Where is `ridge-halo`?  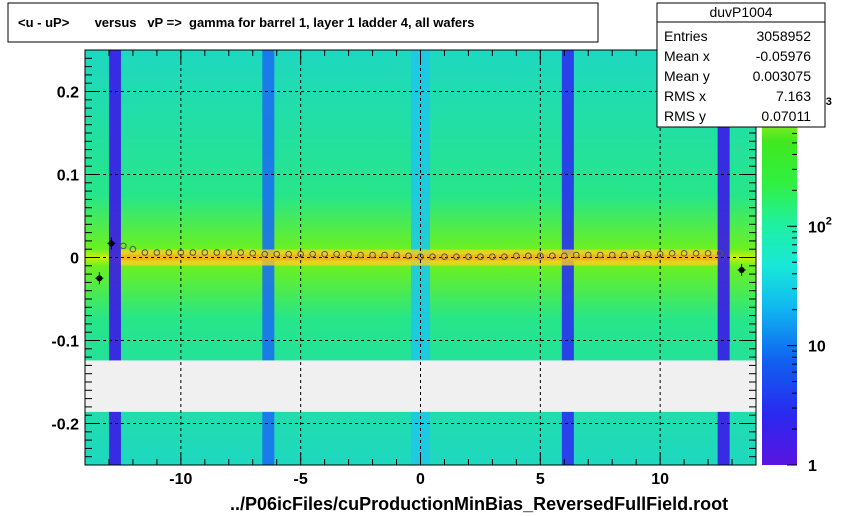 ridge-halo is located at coordinates (419, 257).